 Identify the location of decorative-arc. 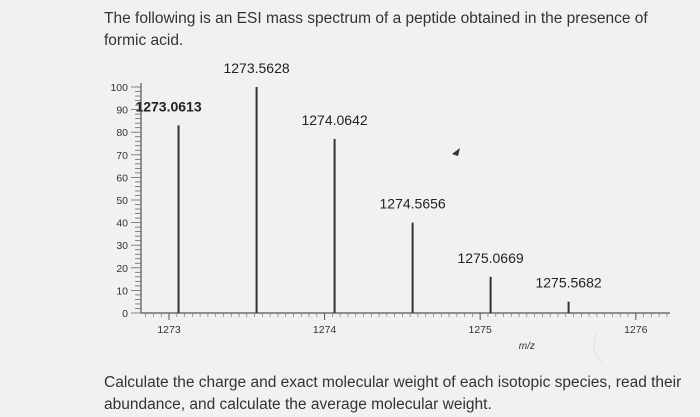
(598, 346).